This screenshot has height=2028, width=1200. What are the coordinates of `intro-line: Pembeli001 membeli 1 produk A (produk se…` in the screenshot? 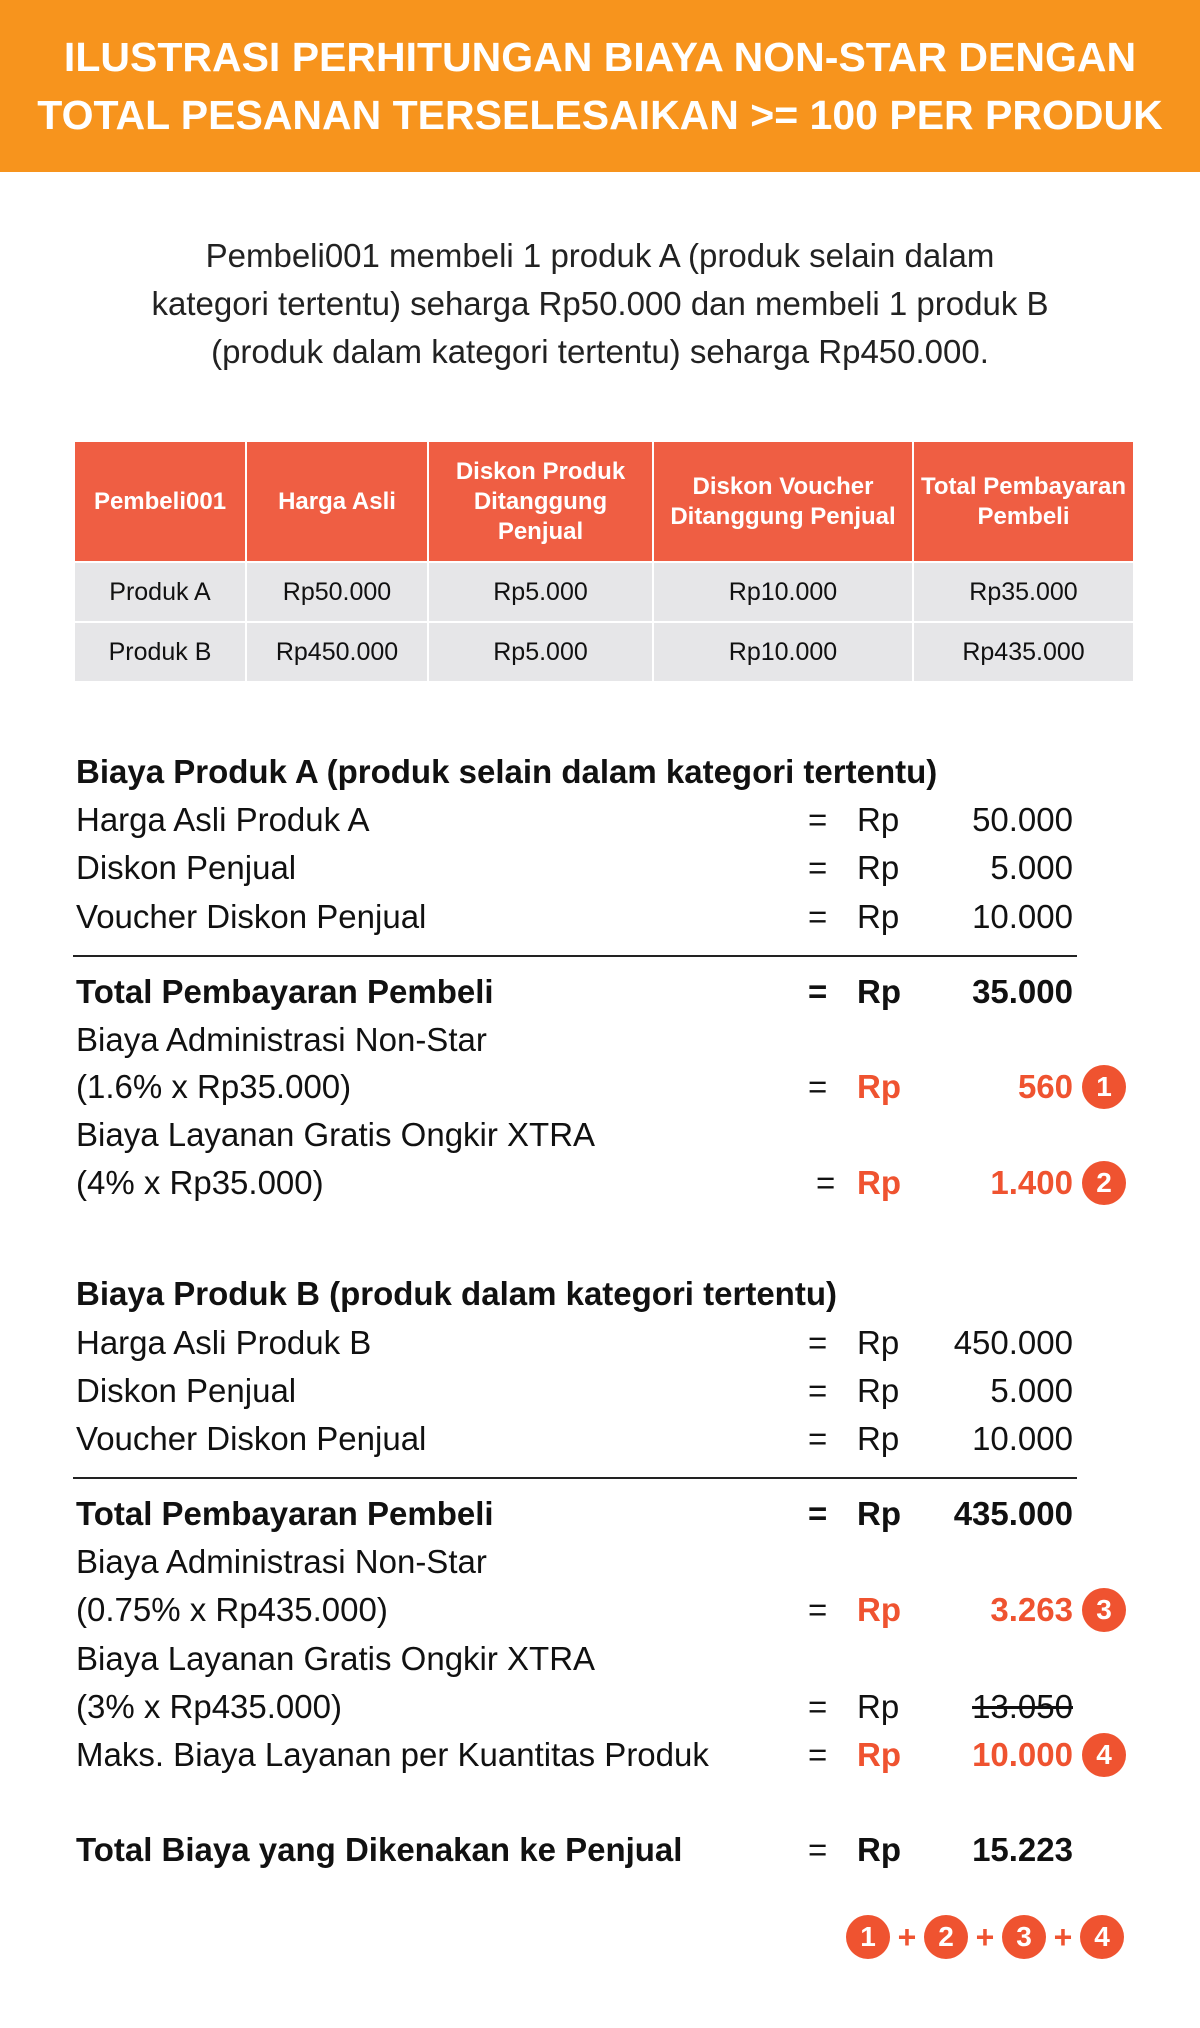 It's located at (600, 255).